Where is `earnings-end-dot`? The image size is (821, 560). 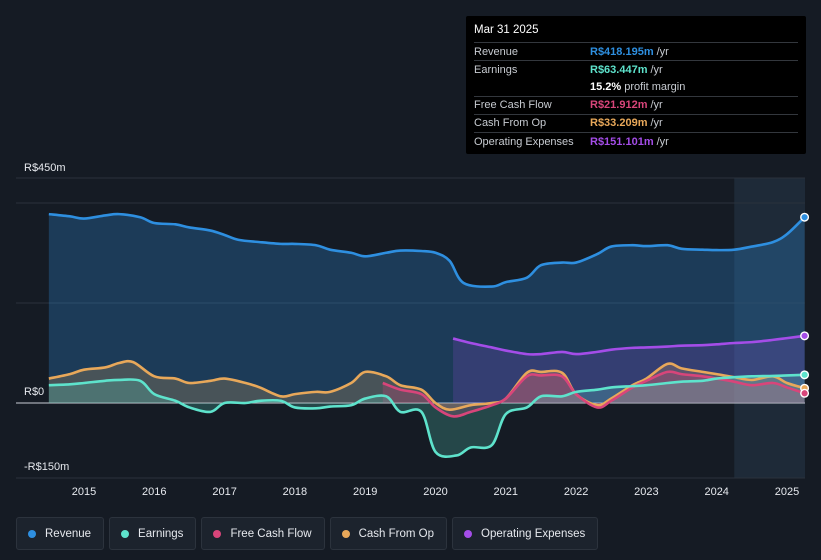 earnings-end-dot is located at coordinates (805, 375).